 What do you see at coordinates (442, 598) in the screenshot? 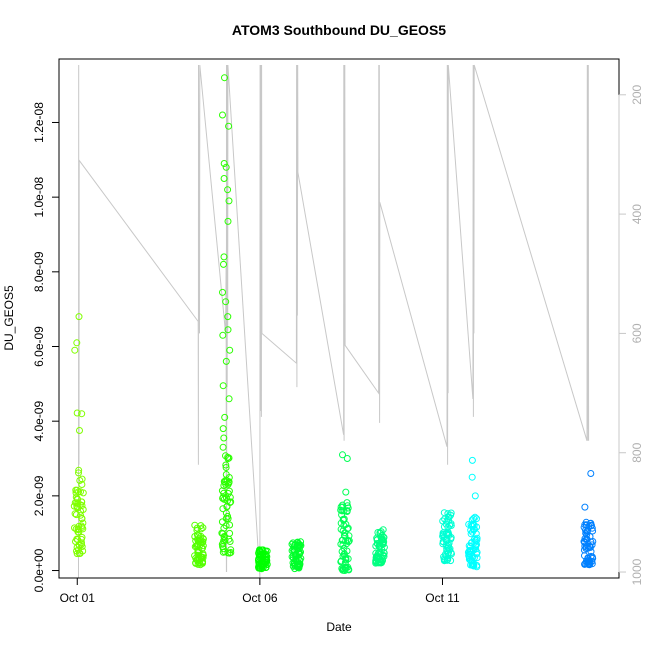
I see `x-tick-label: Oct 11` at bounding box center [442, 598].